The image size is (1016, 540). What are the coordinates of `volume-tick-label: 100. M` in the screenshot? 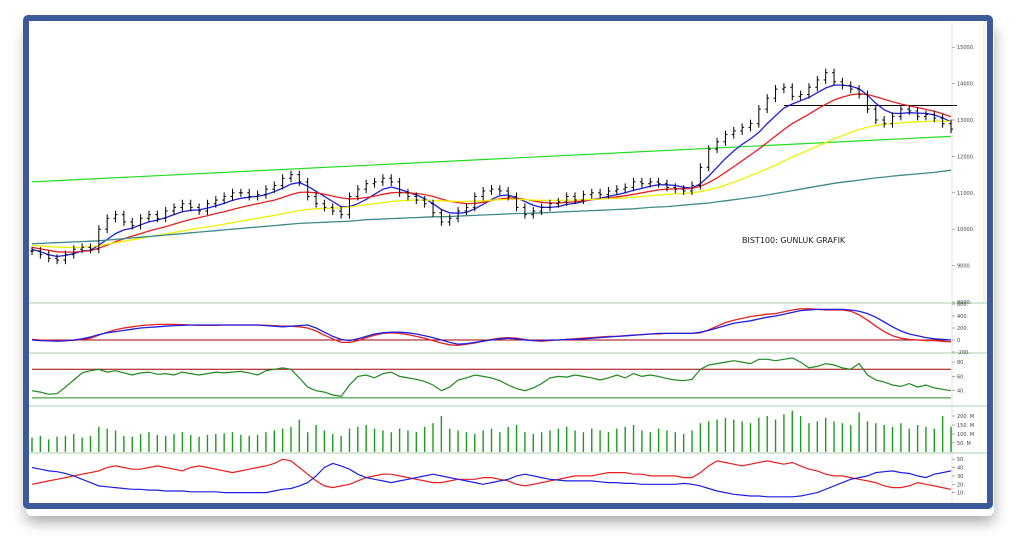 It's located at (965, 435).